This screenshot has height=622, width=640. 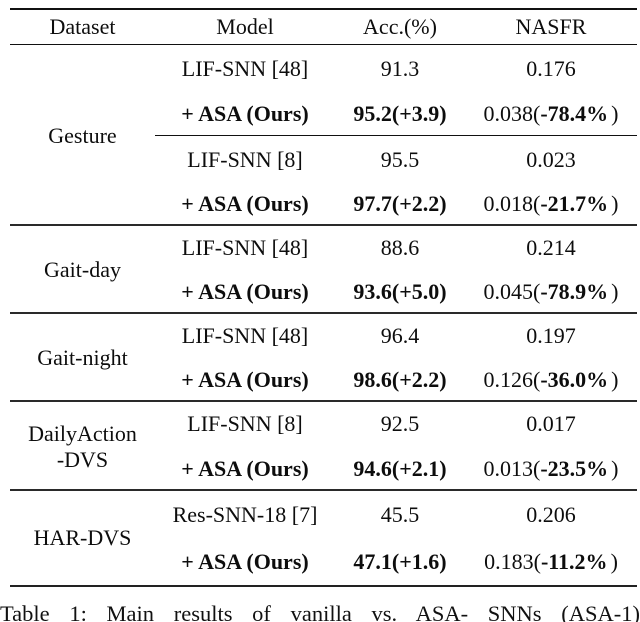 I want to click on nasfr-value: 0.018(, so click(x=512, y=203).